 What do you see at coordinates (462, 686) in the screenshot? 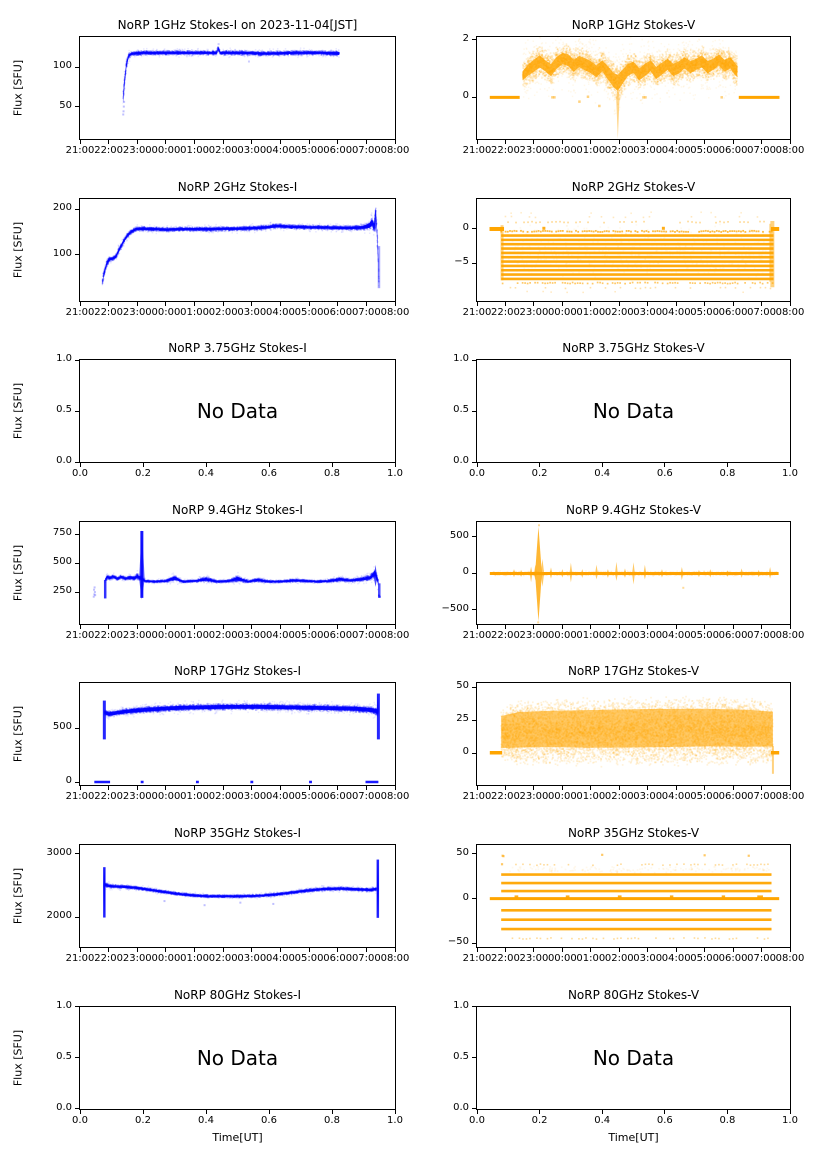
I see `y-tick-label: 50` at bounding box center [462, 686].